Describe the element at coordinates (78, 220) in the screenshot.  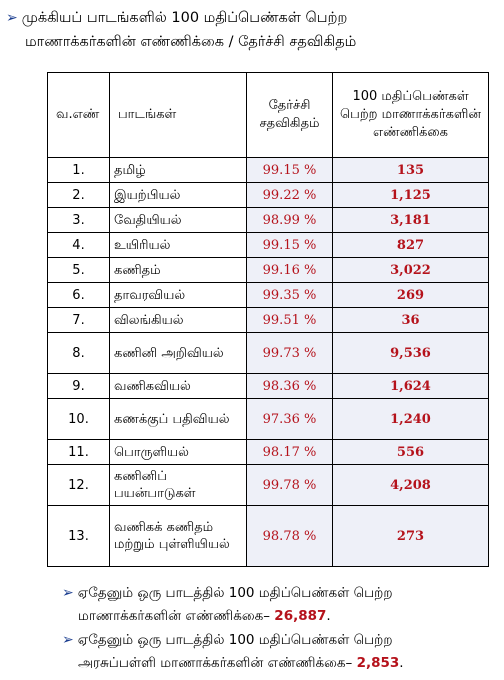
I see `row-sno: 3.` at that location.